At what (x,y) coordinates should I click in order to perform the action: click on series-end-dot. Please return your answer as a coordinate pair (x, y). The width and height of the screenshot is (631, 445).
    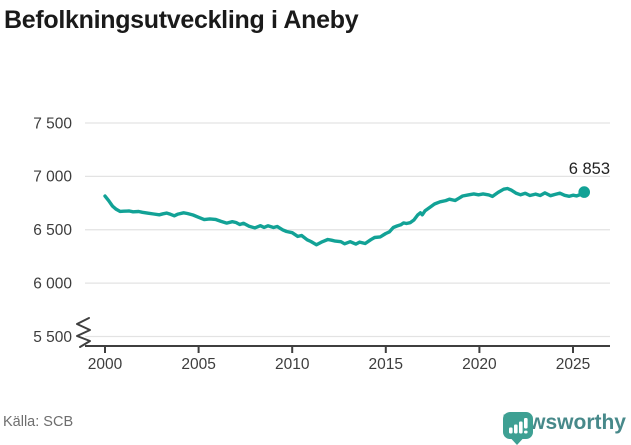
    Looking at the image, I should click on (584, 192).